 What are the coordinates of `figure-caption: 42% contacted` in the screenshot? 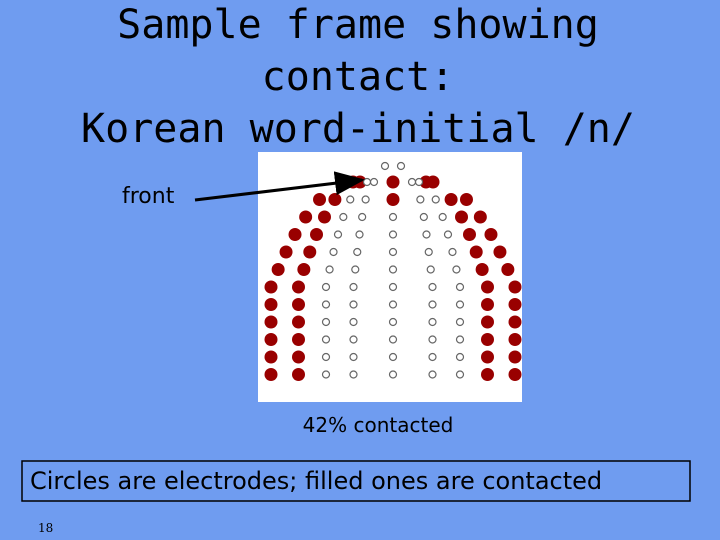 It's located at (378, 425).